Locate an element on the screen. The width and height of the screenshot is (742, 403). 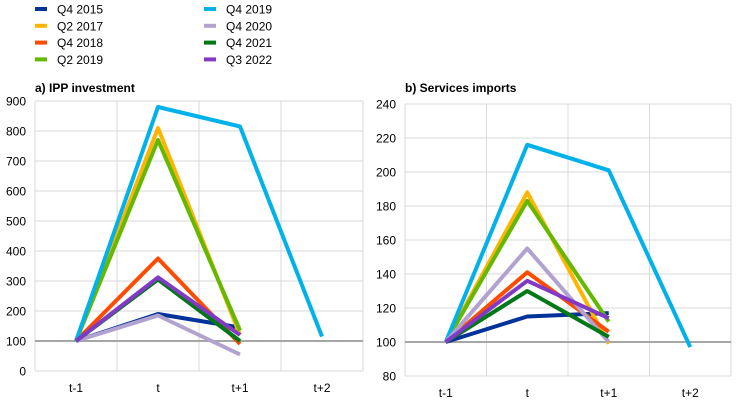
legend-item: Q4 2020 is located at coordinates (238, 26).